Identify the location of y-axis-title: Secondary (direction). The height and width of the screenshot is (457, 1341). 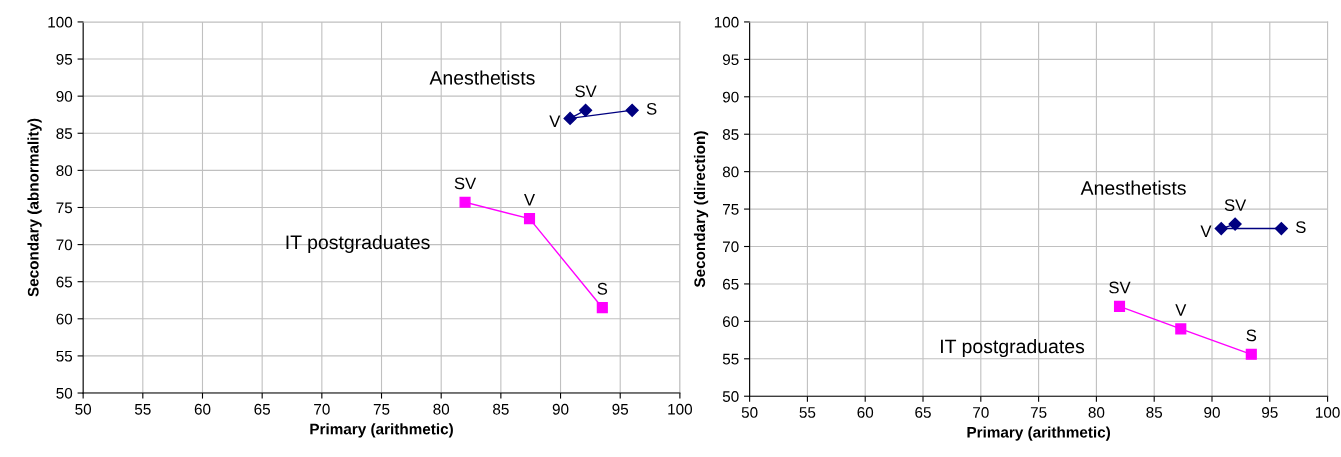
(701, 209).